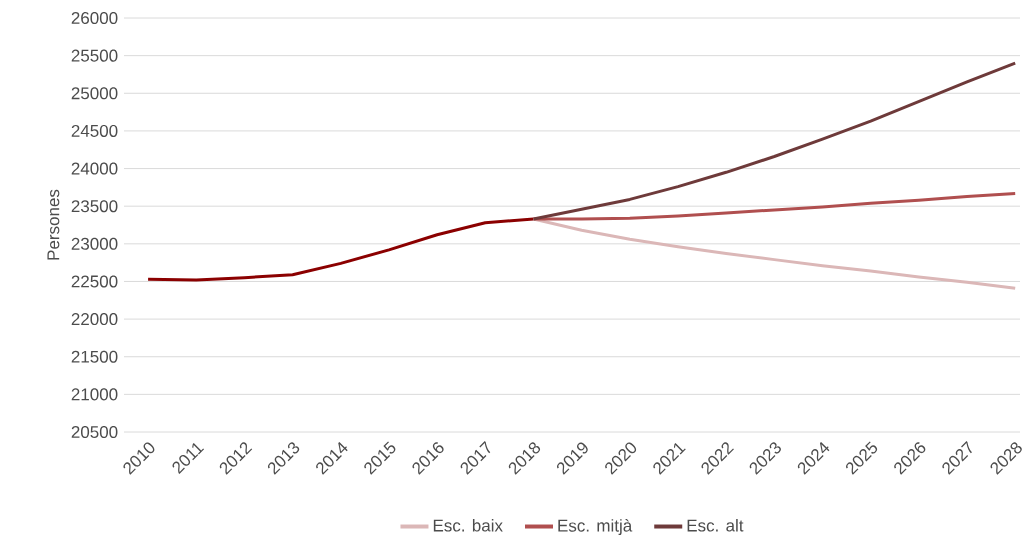 This screenshot has height=557, width=1030. Describe the element at coordinates (94, 168) in the screenshot. I see `y-tick-label: 24000` at that location.